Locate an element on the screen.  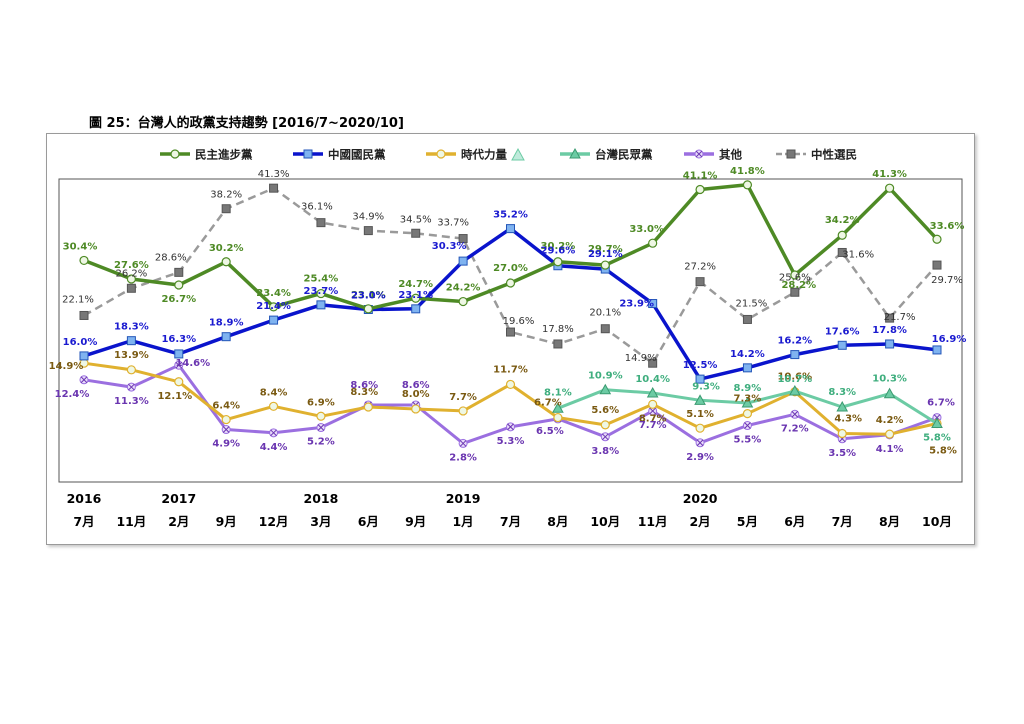
data-label-4-12: 7.7% is located at coordinates (653, 425).